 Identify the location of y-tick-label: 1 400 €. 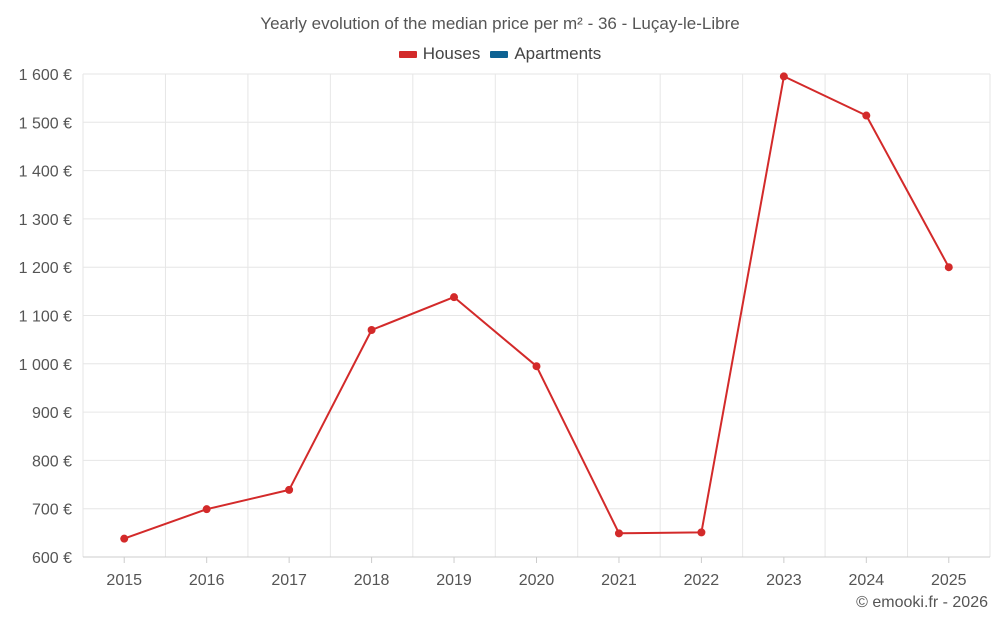
(45, 172).